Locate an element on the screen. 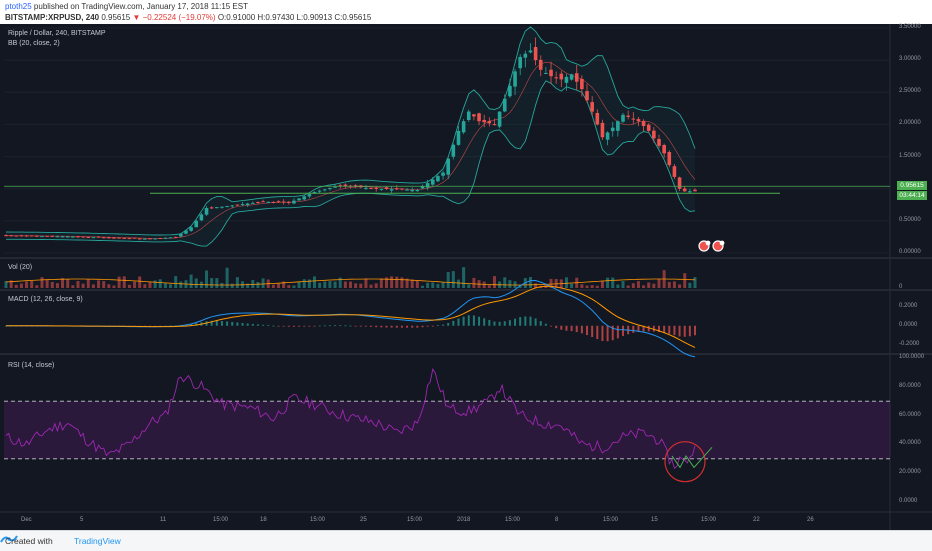 This screenshot has width=932, height=551. macd-tick-label: -0.2000 is located at coordinates (909, 343).